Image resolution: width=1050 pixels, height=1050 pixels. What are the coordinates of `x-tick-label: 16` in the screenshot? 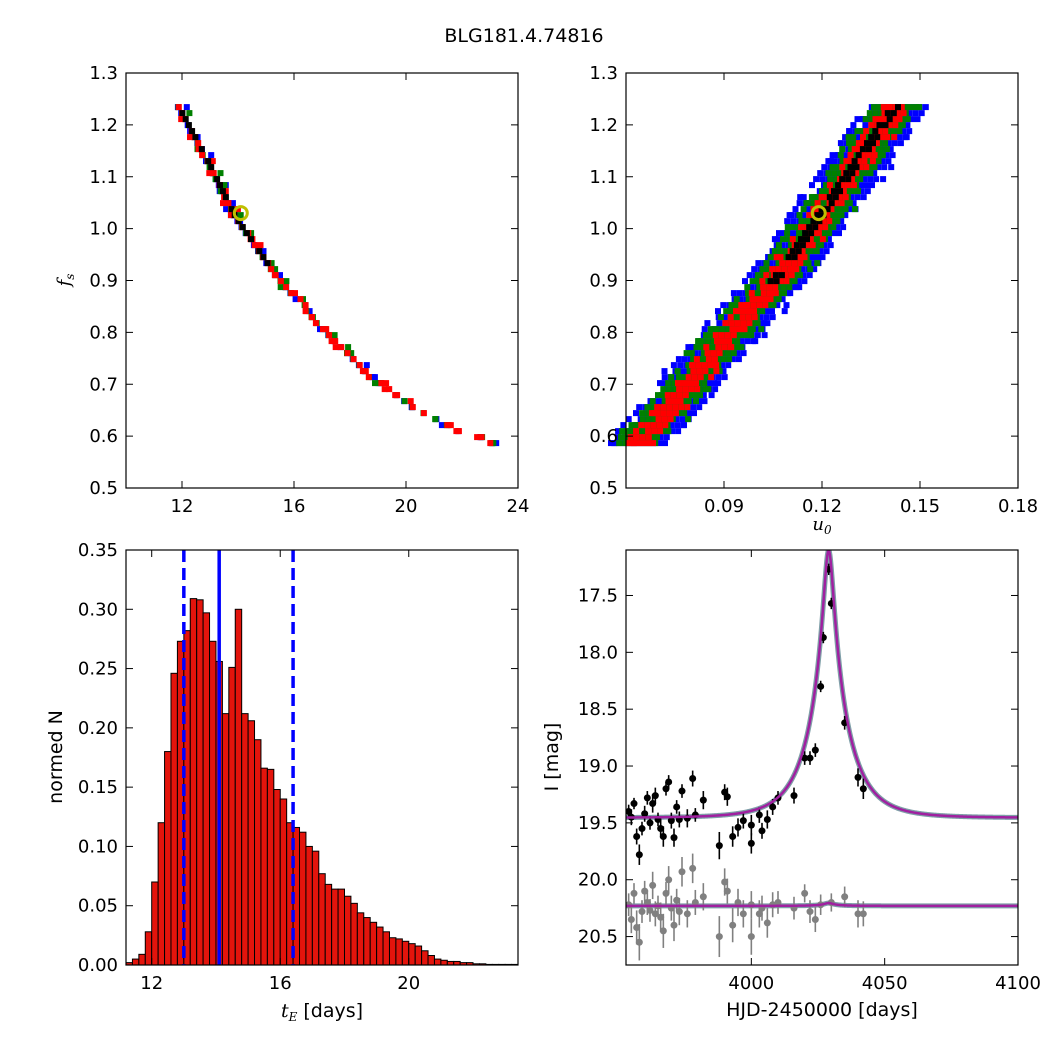 It's located at (294, 506).